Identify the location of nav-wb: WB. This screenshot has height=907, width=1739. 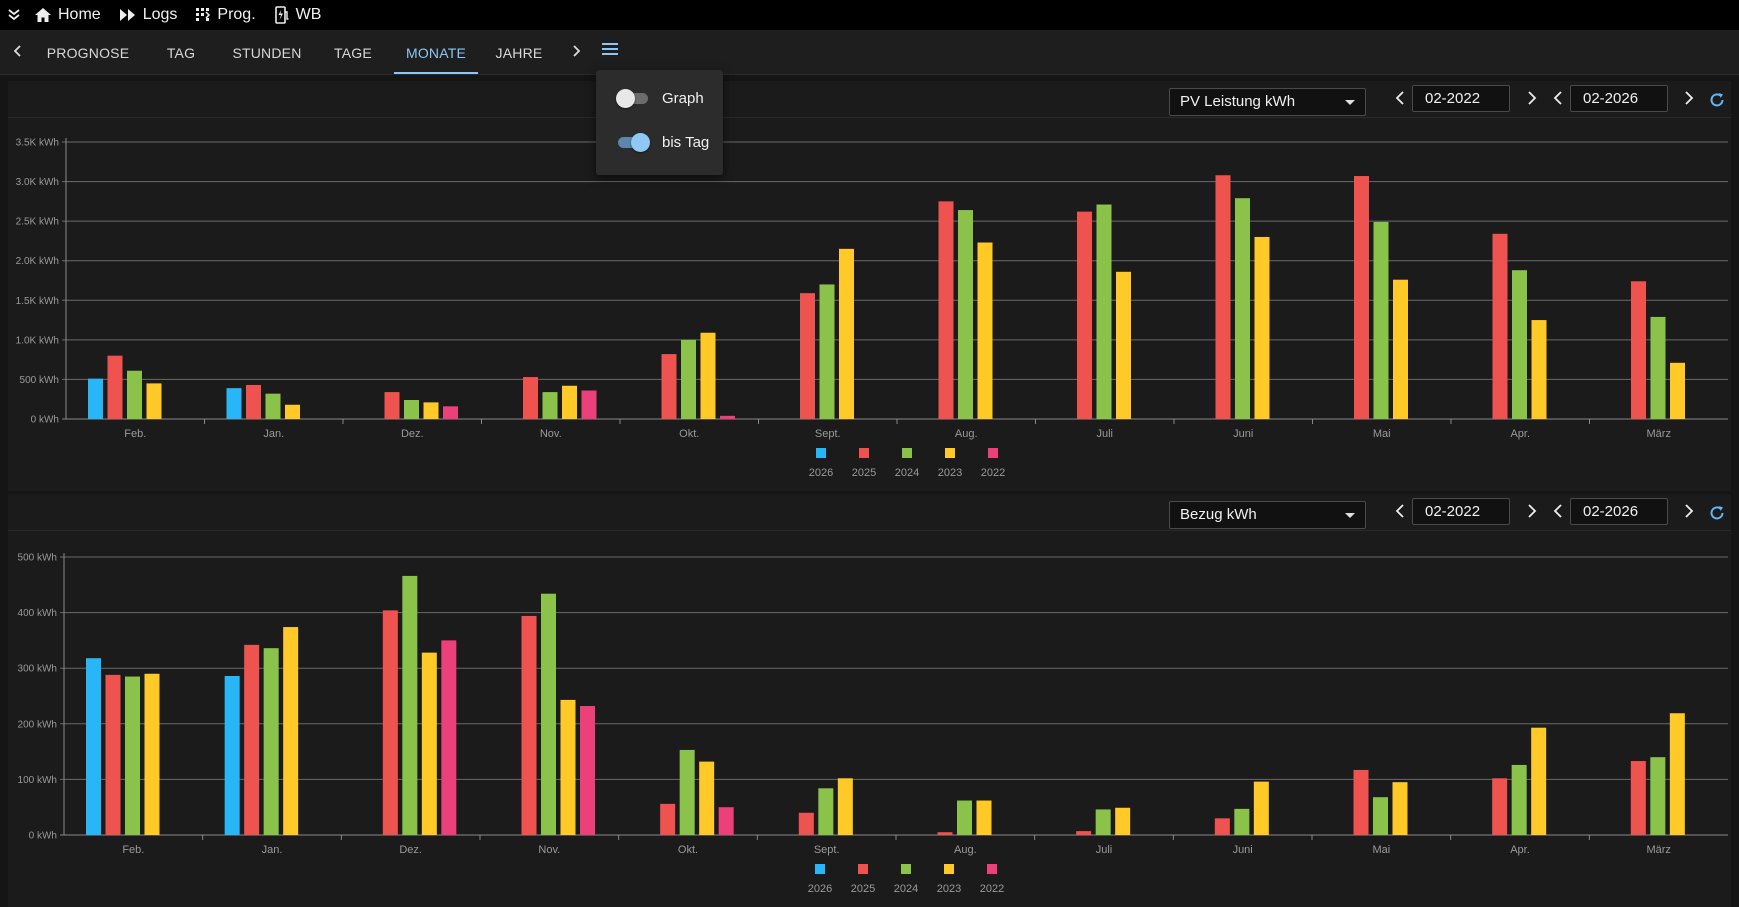
(297, 15).